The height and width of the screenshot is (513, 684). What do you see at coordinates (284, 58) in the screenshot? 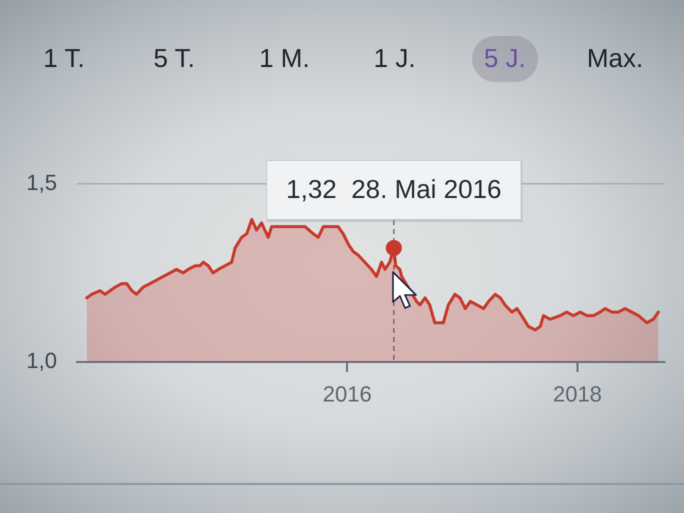
I see `text: 1 M.` at bounding box center [284, 58].